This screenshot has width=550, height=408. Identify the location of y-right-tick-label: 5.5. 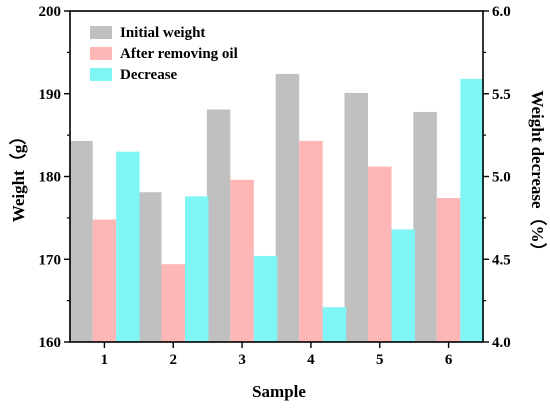
(501, 95).